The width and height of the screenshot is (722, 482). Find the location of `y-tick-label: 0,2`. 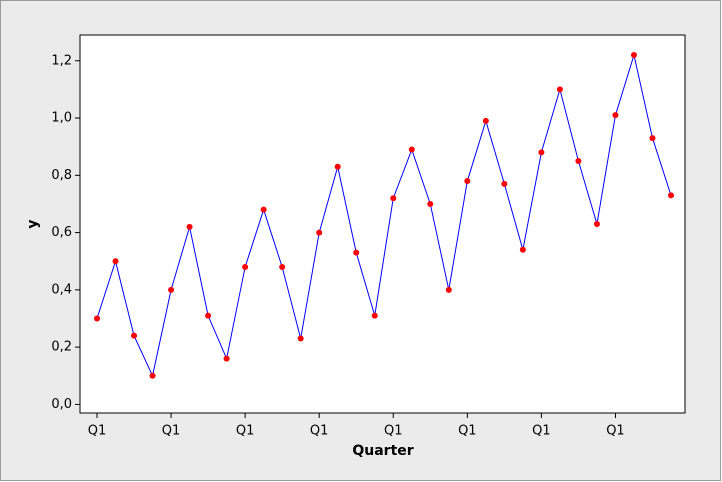

y-tick-label: 0,2 is located at coordinates (61, 347).